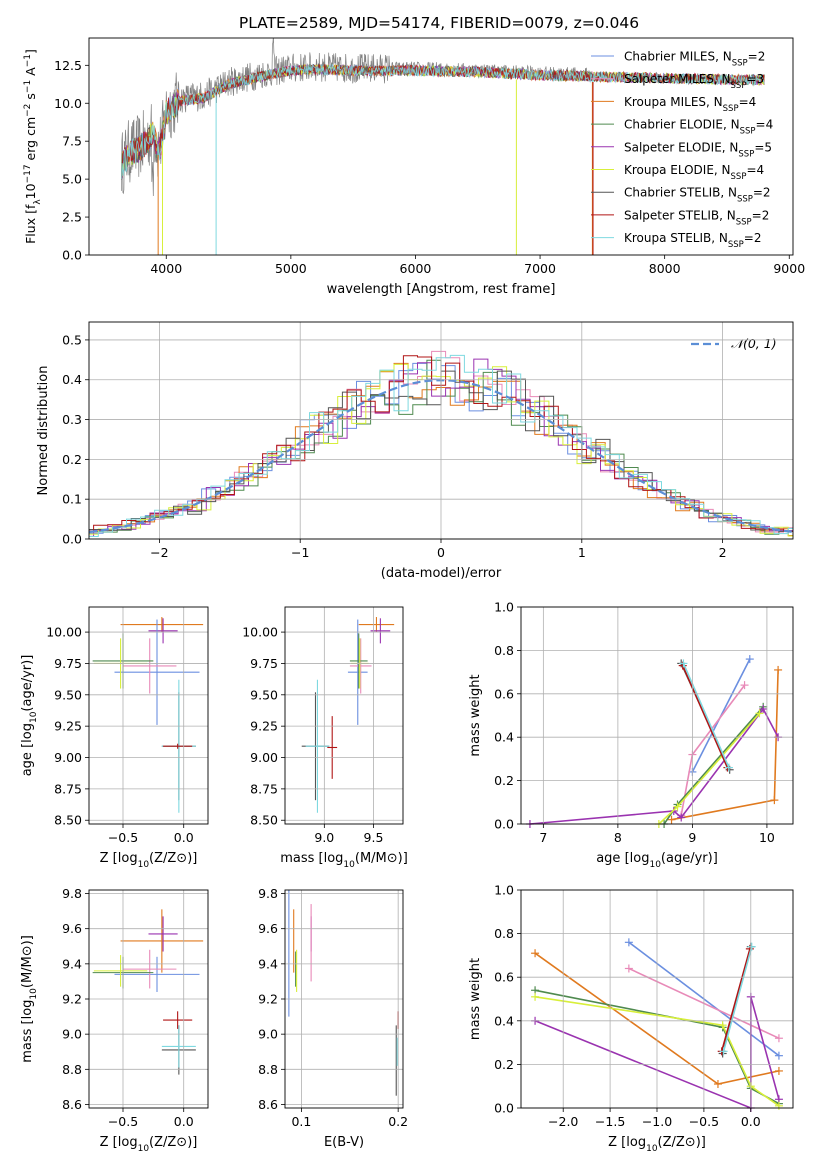  I want to click on age-vs-mass-panel: mass [log10(M/M⊙)], so click(344, 743).